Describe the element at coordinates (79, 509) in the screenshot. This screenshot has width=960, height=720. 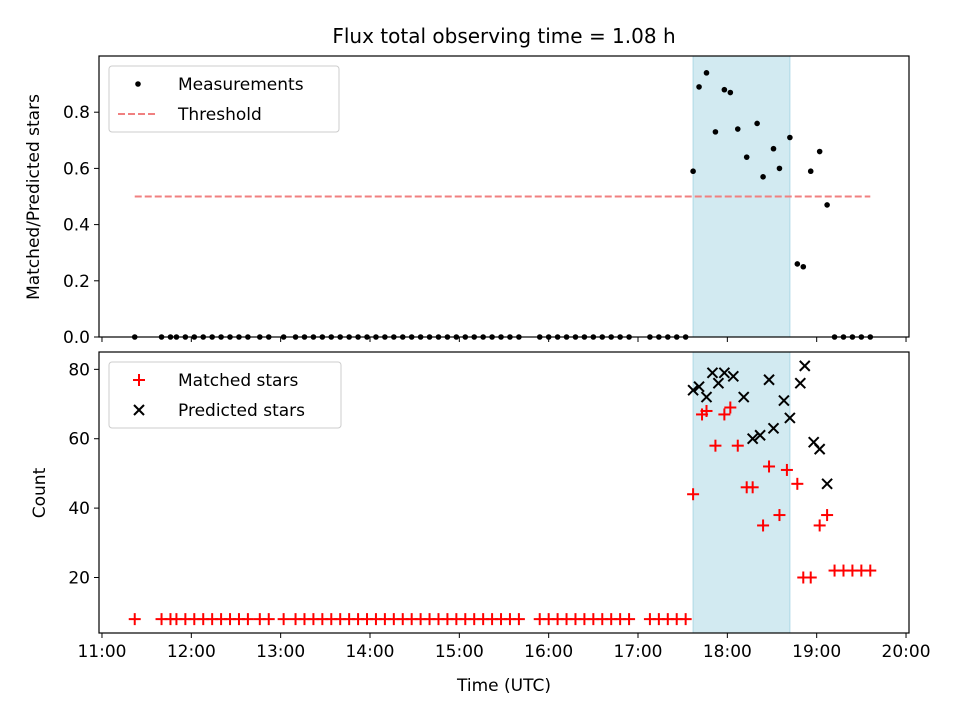
I see `y-tick-label: 40` at that location.